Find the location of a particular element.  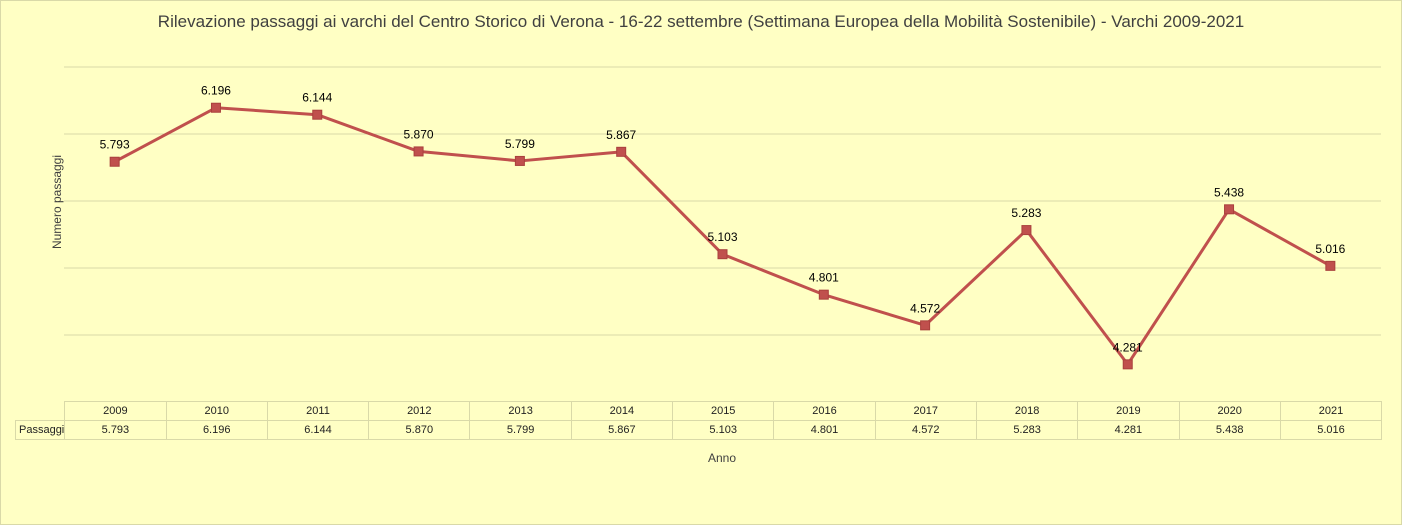

data-point-2016 is located at coordinates (823, 294).